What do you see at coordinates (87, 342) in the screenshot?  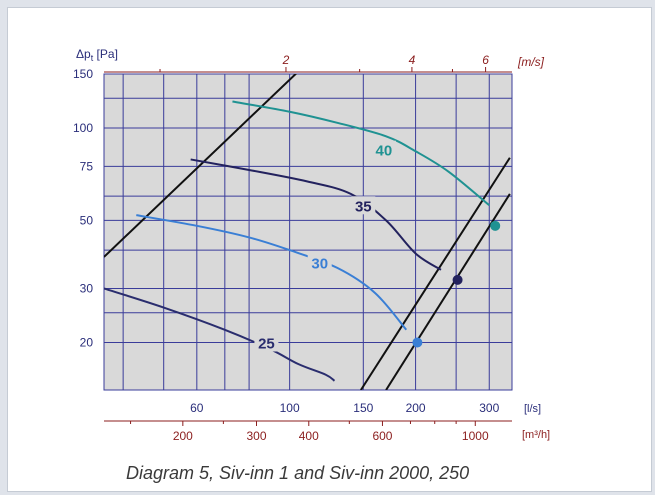 I see `y-tick-label: 20` at bounding box center [87, 342].